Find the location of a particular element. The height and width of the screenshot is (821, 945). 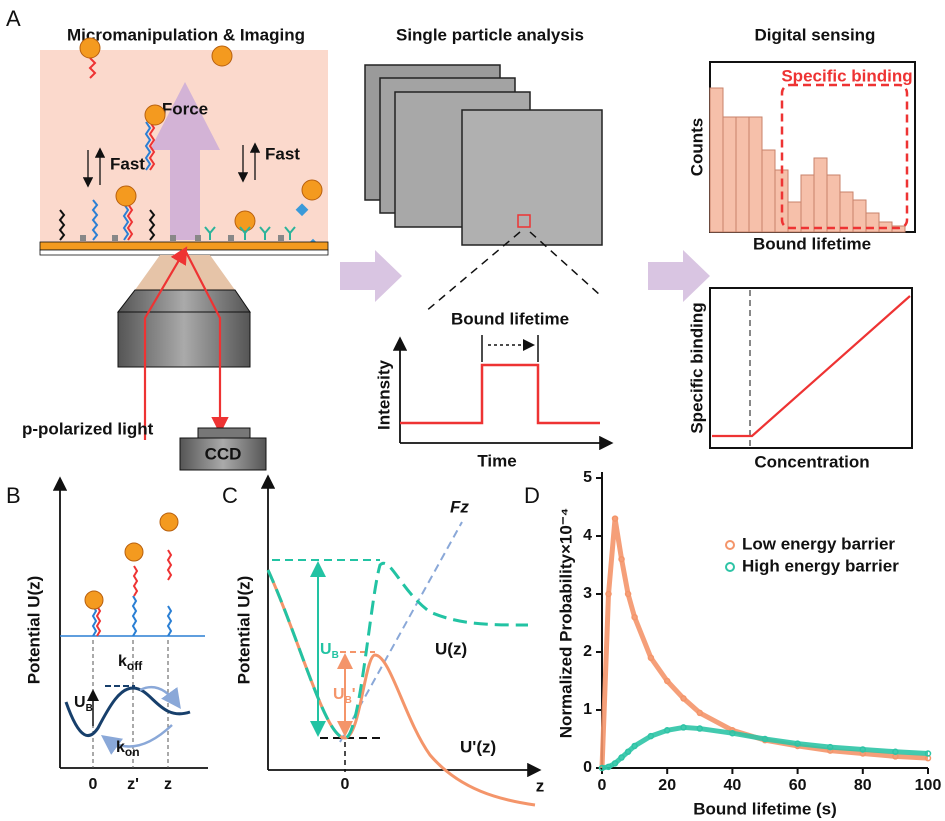

axis-label: Time is located at coordinates (496, 460).